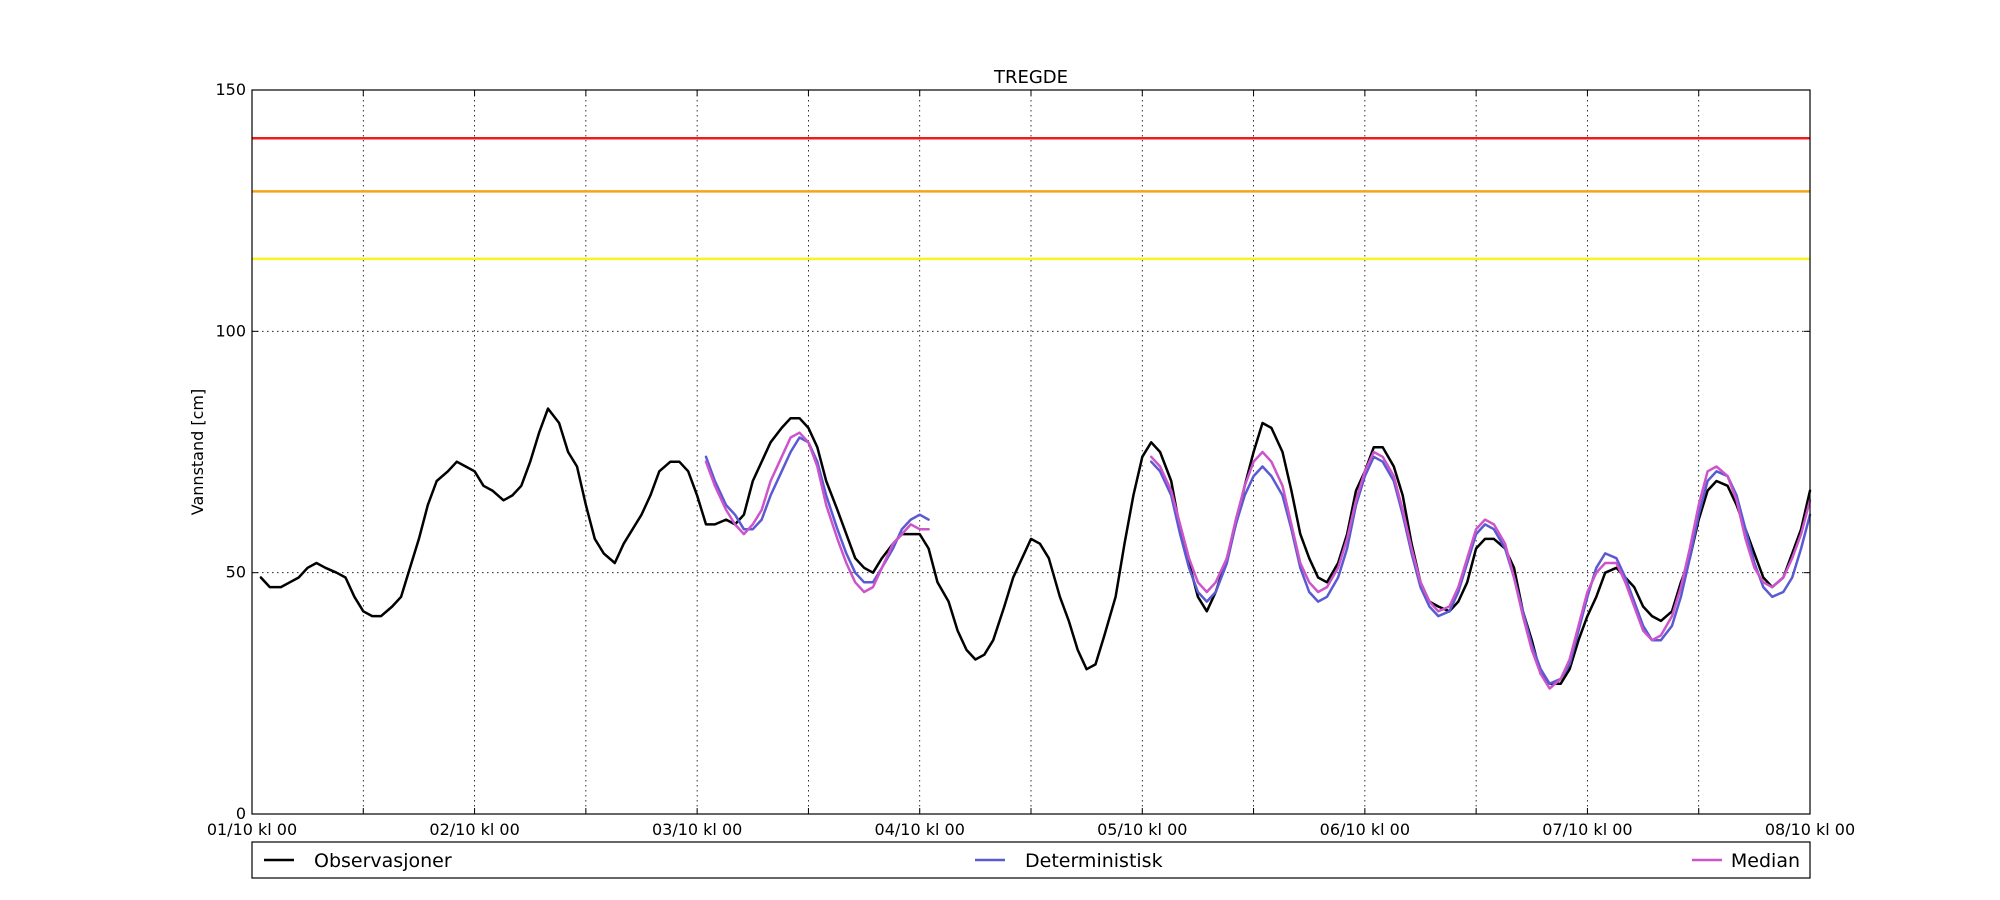  Describe the element at coordinates (230, 89) in the screenshot. I see `y-tick-label: 150` at that location.